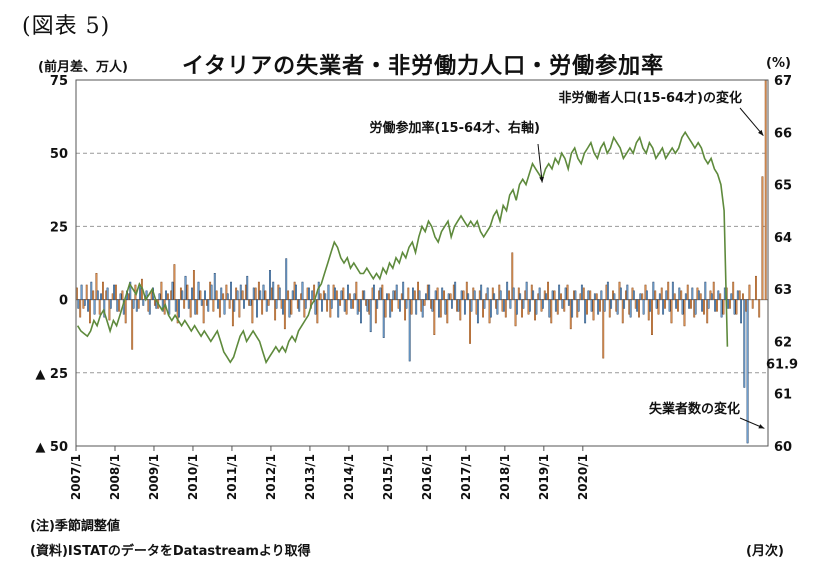 Image resolution: width=840 pixels, height=578 pixels. What do you see at coordinates (59, 154) in the screenshot?
I see `left-tick-label: 50` at bounding box center [59, 154].